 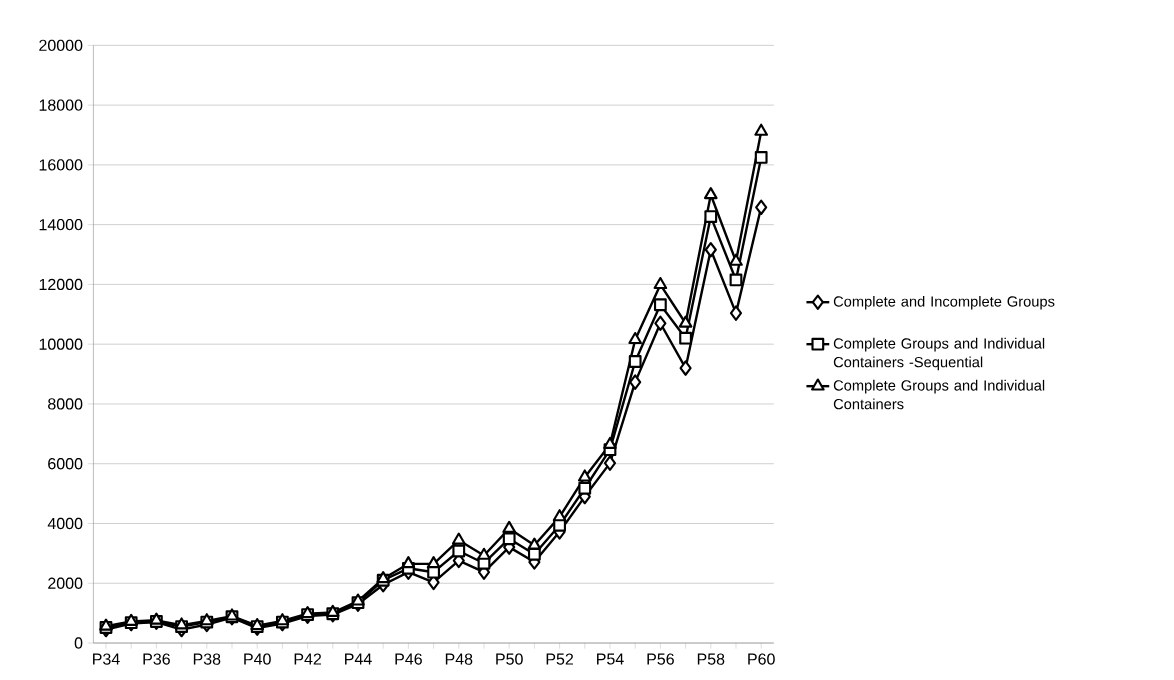 I want to click on x-tick-label: P56, so click(x=660, y=659).